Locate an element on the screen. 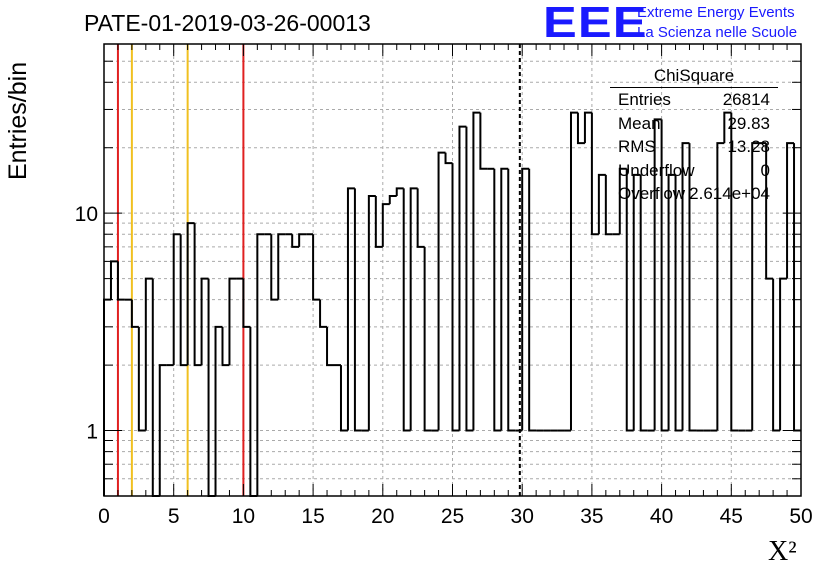 This screenshot has height=572, width=836. x-tick-label: 45 is located at coordinates (731, 516).